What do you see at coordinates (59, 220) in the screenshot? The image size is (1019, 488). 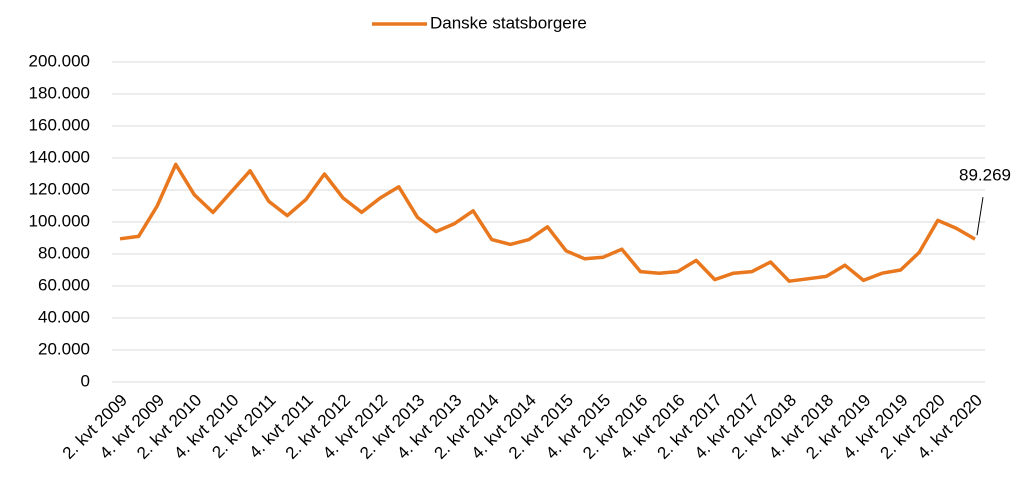 I see `y-tick-label: 100.000` at bounding box center [59, 220].